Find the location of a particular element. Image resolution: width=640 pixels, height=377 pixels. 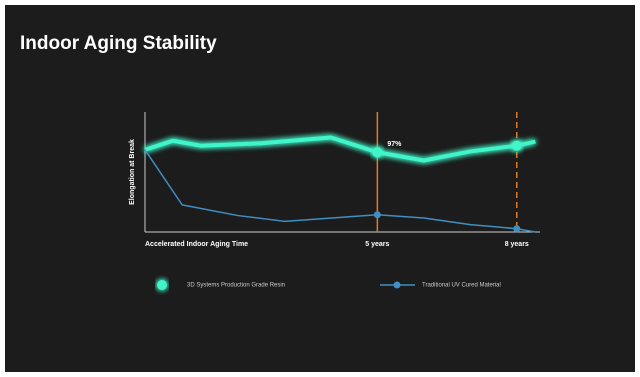

x-tick-label: 5 years is located at coordinates (377, 244).